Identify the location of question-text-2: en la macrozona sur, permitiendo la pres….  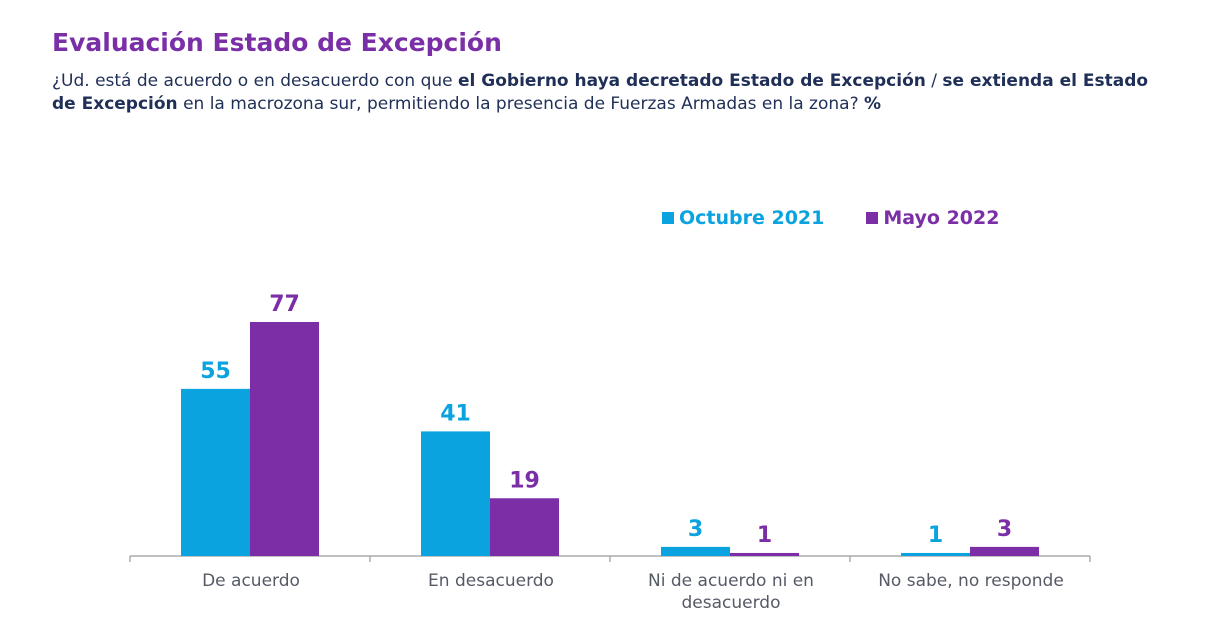
(520, 104).